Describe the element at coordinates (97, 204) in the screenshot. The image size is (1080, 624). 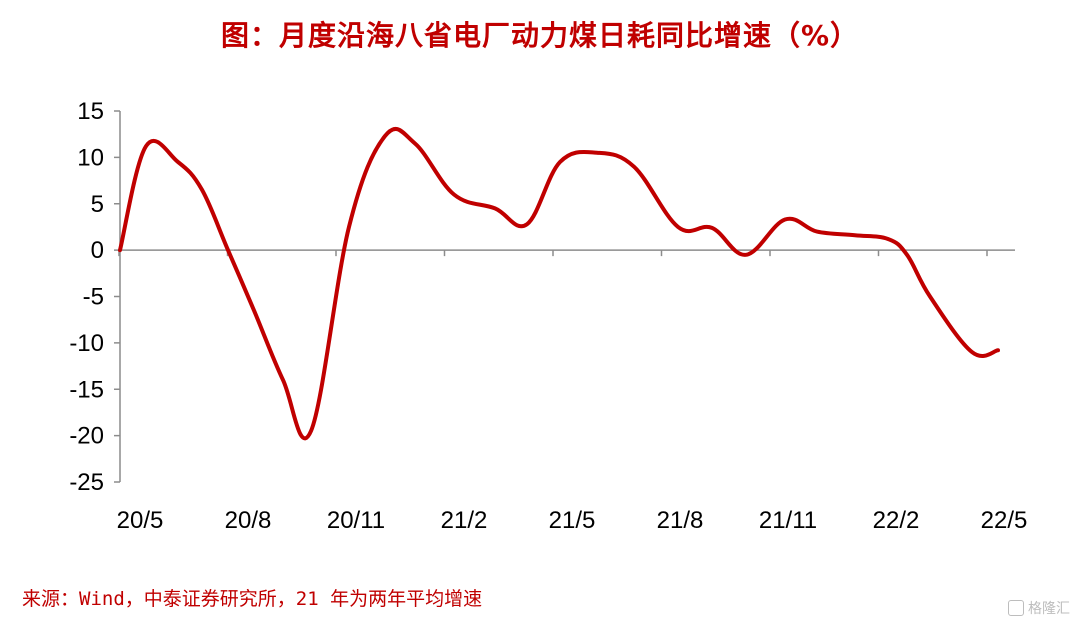
I see `y-tick-label: 5` at that location.